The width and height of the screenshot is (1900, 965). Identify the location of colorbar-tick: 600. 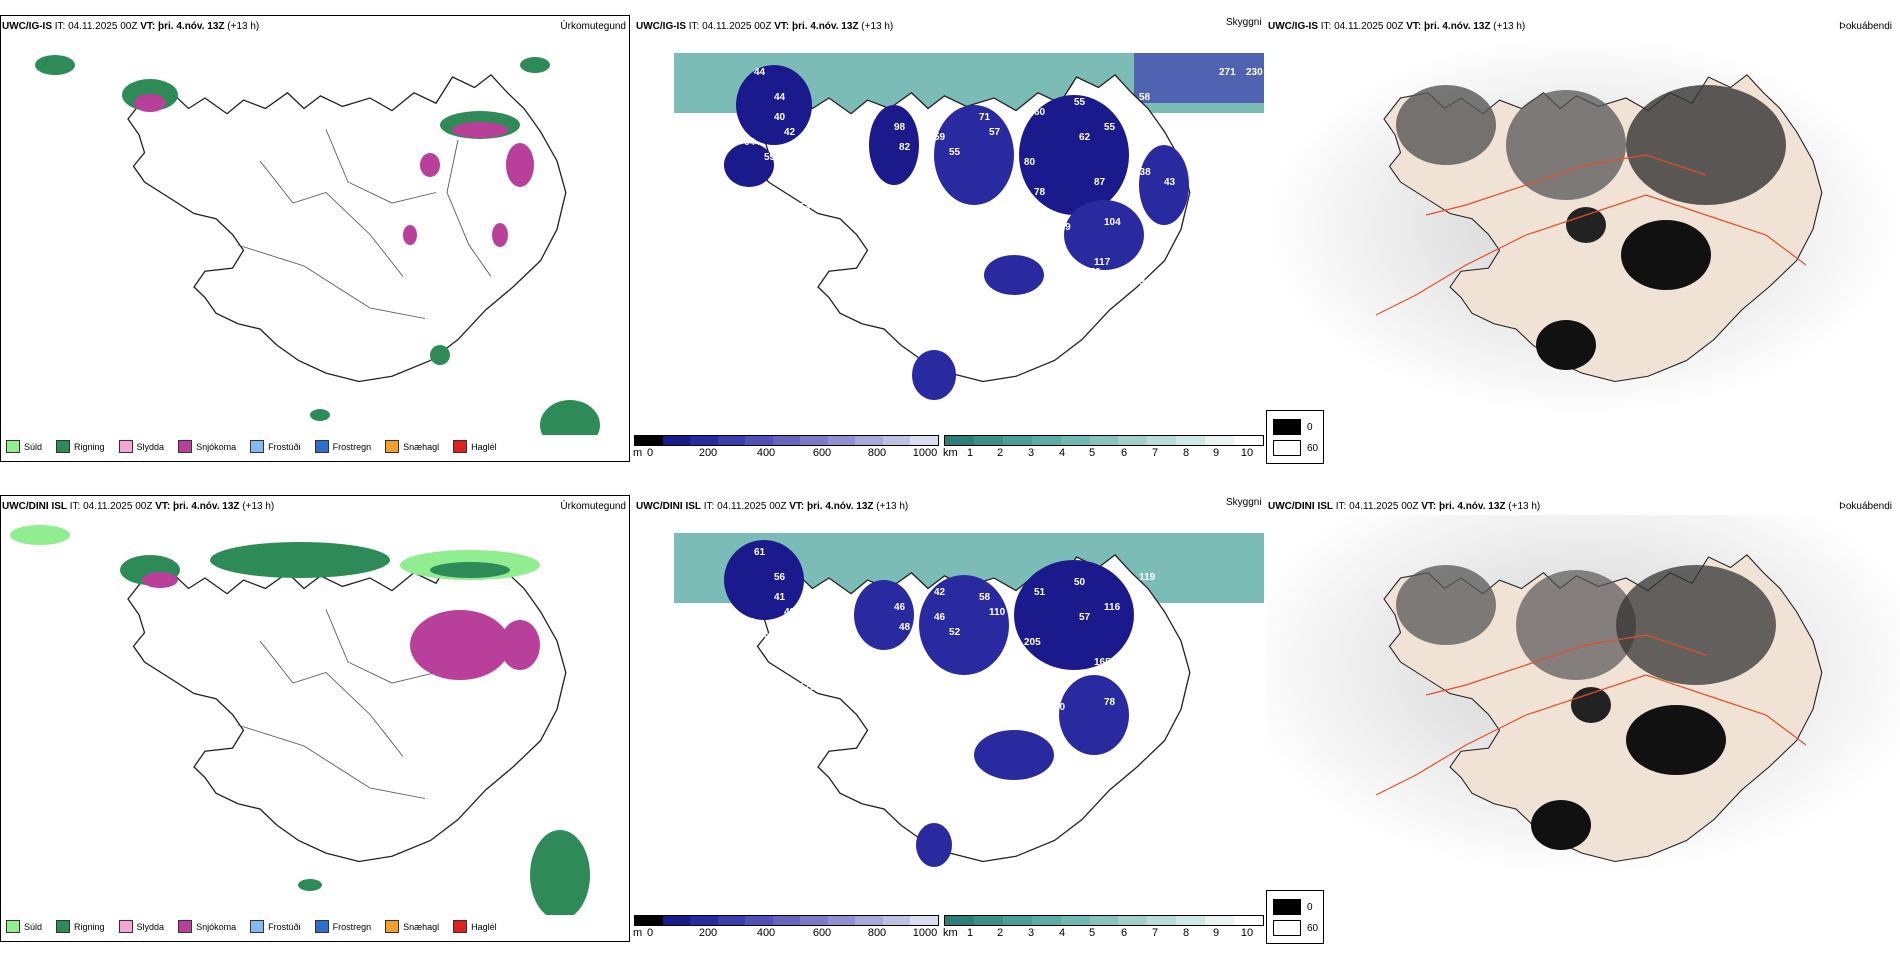
(822, 933).